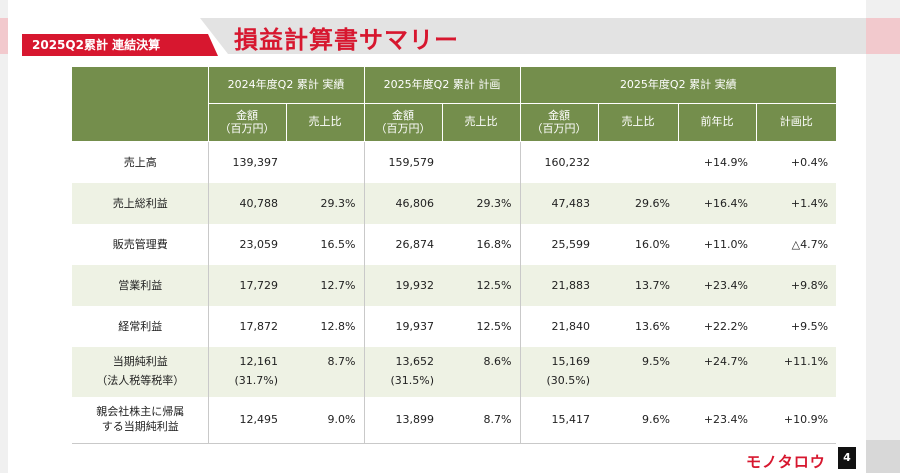 Image resolution: width=900 pixels, height=473 pixels. I want to click on cell-amount-2025-plan: 13,899, so click(402, 420).